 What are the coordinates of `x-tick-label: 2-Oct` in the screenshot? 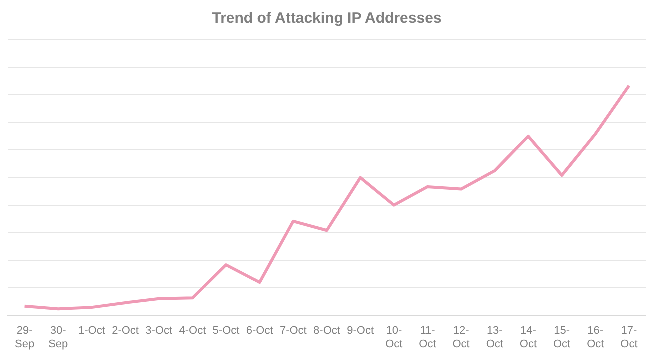 It's located at (125, 331).